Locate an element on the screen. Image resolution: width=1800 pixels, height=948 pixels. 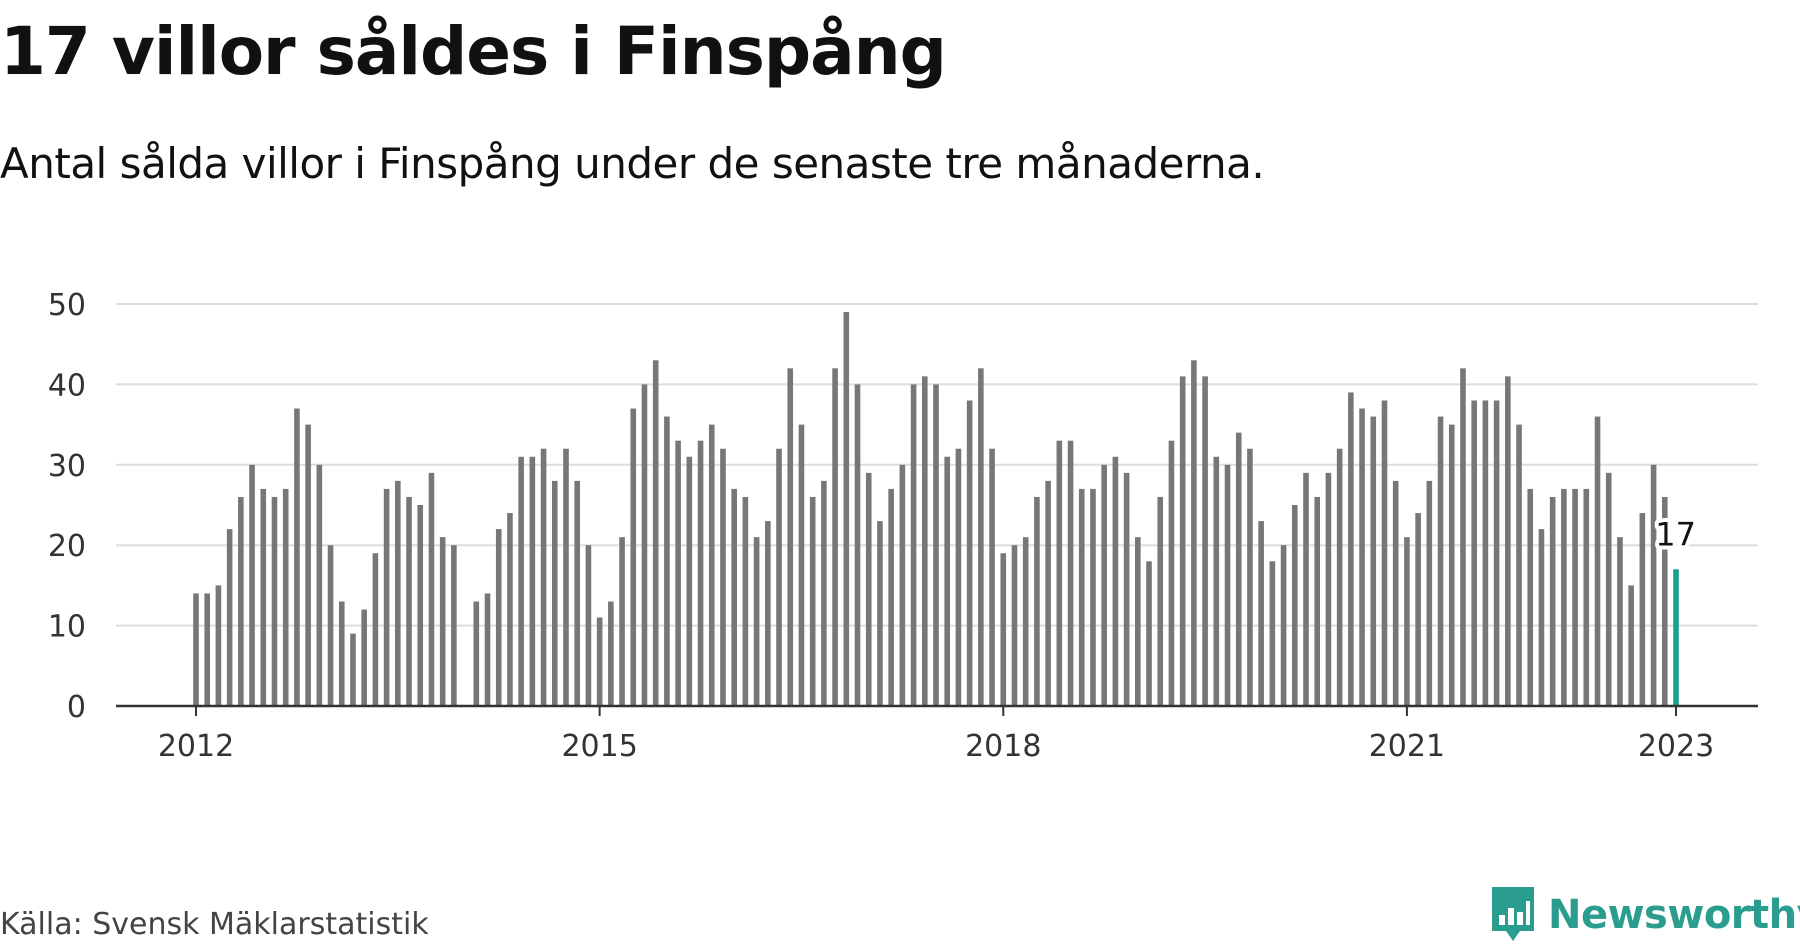
source-note: Källa: Svensk Mäklarstatistik is located at coordinates (214, 924).